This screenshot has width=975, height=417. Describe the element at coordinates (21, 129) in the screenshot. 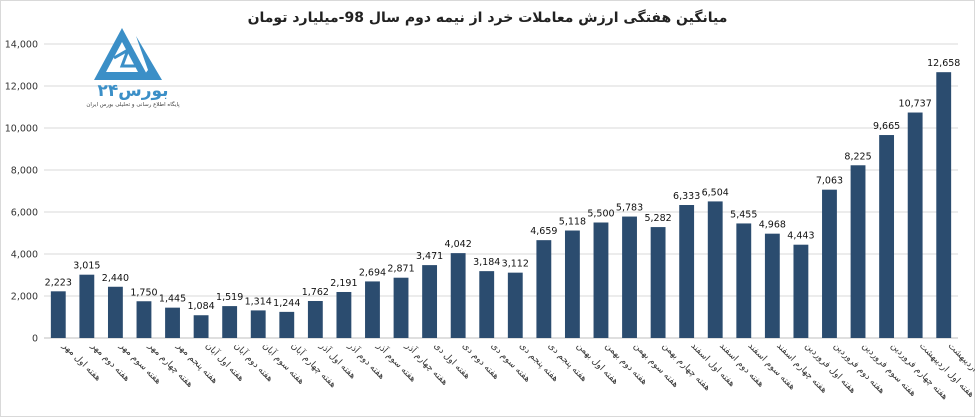

I see `y-tick-label: 10,000` at that location.